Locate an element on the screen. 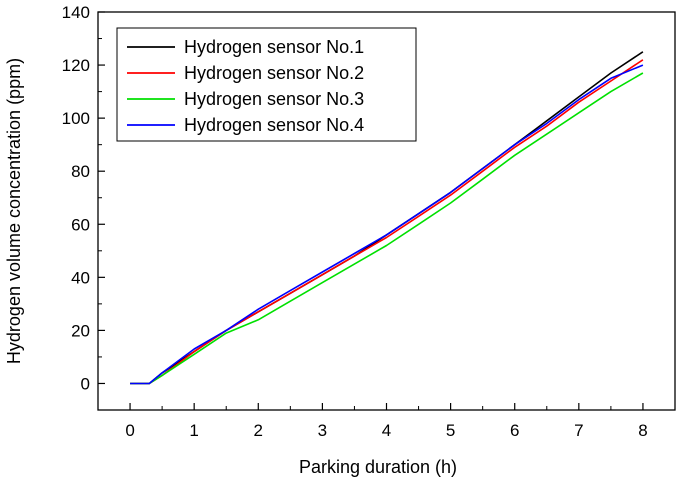  y-tick-label: 20 is located at coordinates (80, 330).